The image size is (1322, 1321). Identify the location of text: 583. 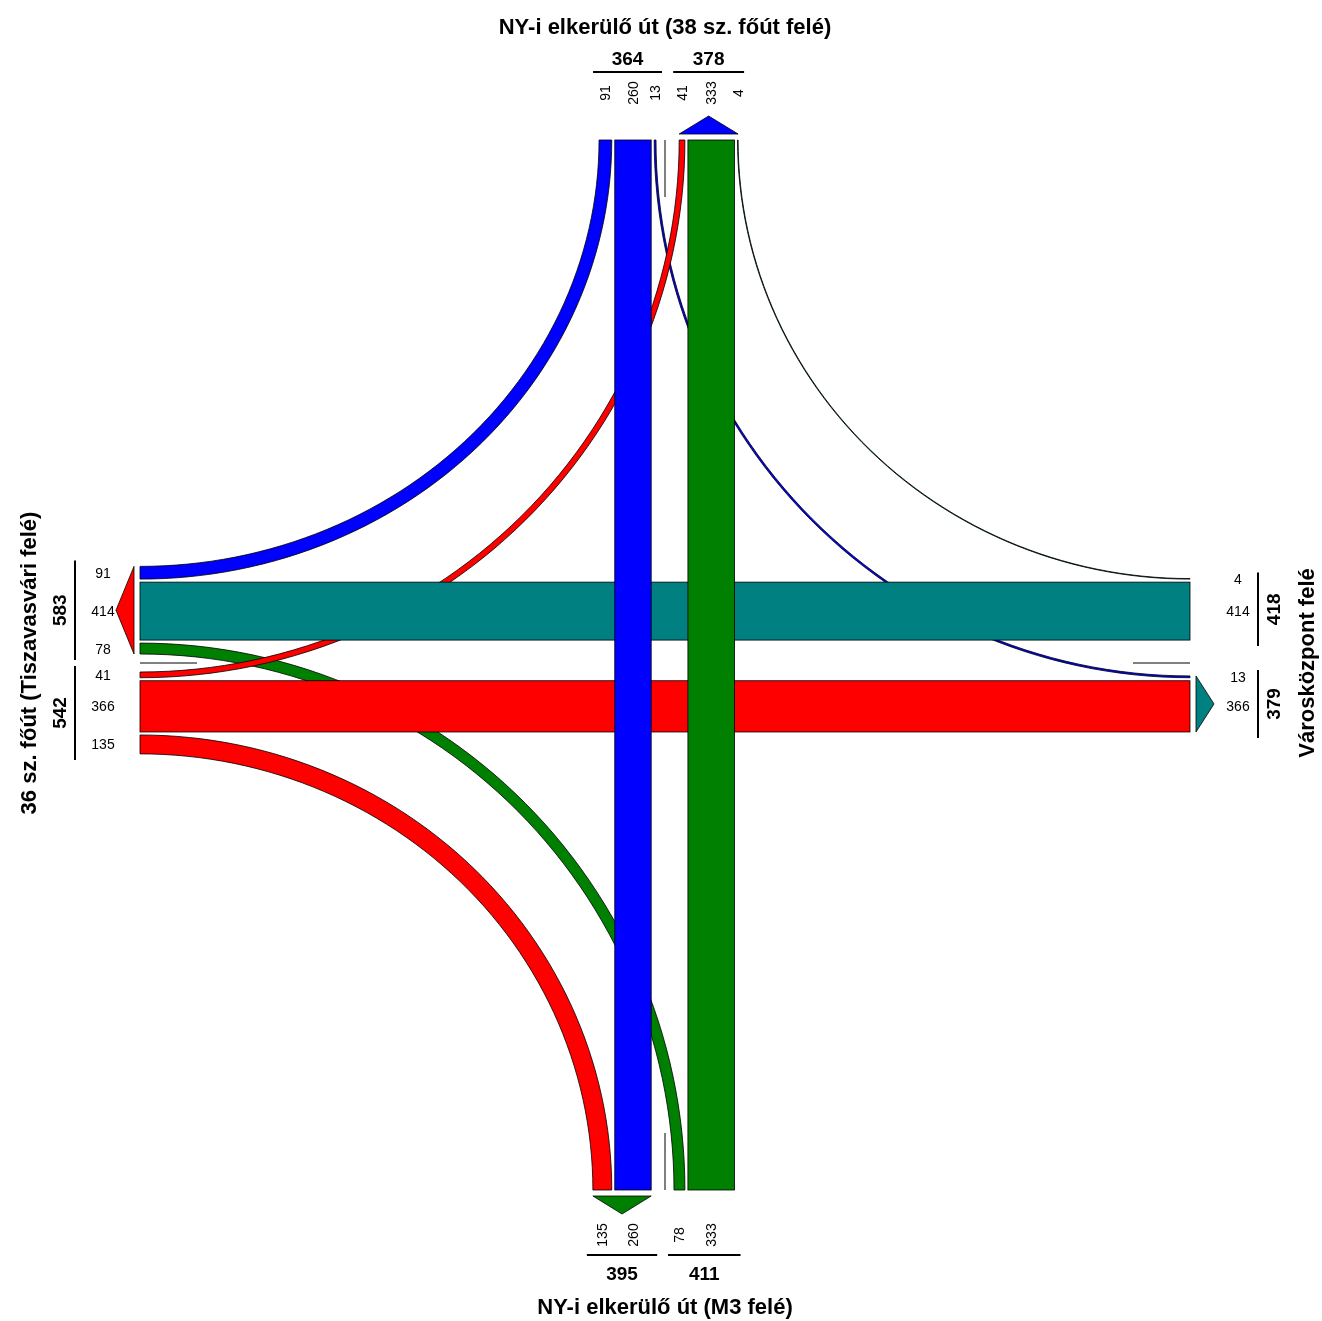
(60, 610).